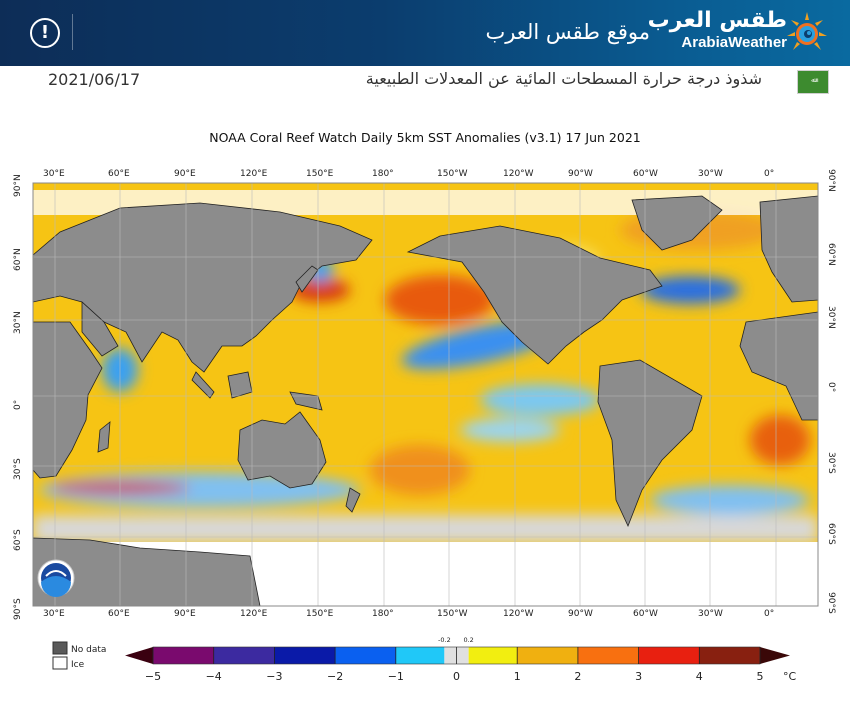 This screenshot has height=704, width=850. I want to click on saudi-flag-icon: ﷲ, so click(813, 82).